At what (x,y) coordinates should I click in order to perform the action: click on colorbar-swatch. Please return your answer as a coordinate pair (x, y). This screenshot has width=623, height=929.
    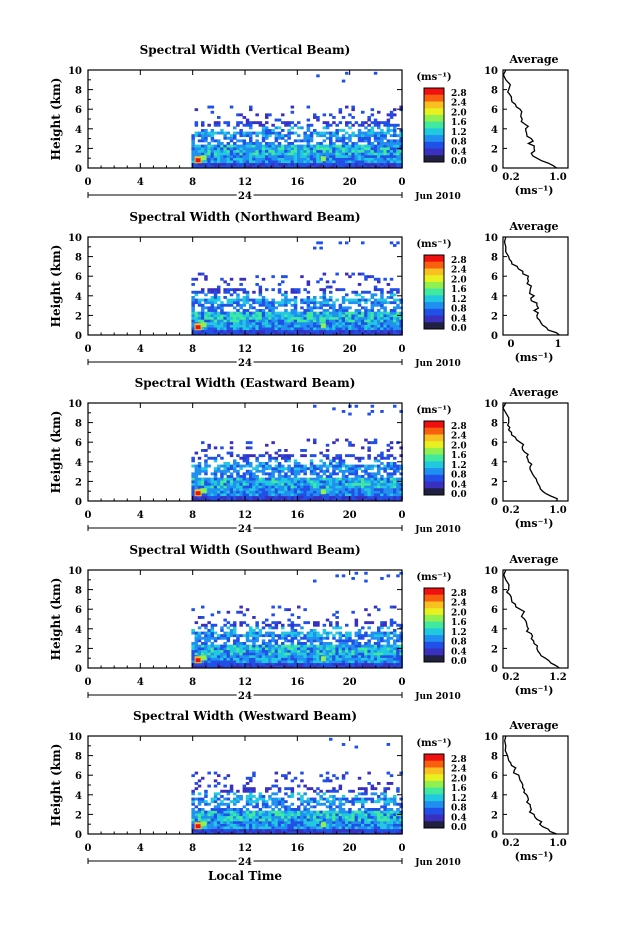
    Looking at the image, I should click on (434, 492).